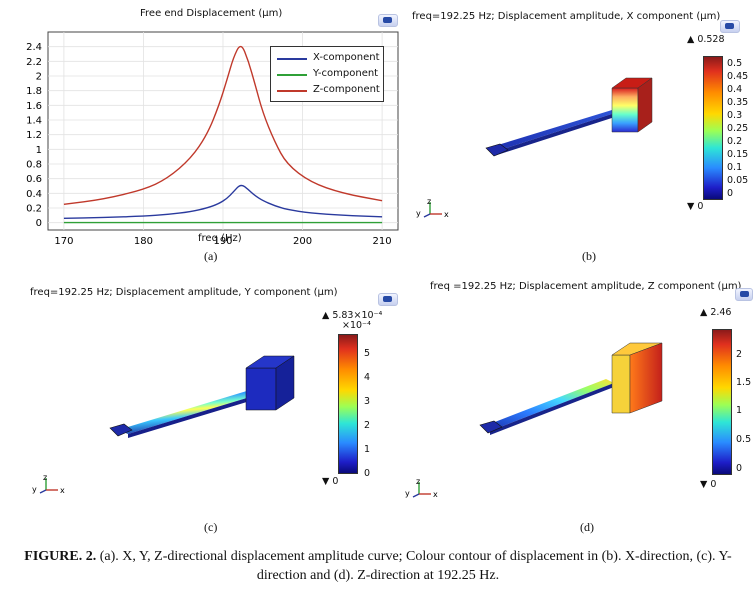  What do you see at coordinates (34, 62) in the screenshot?
I see `y-tick-label: 2.2` at bounding box center [34, 62].